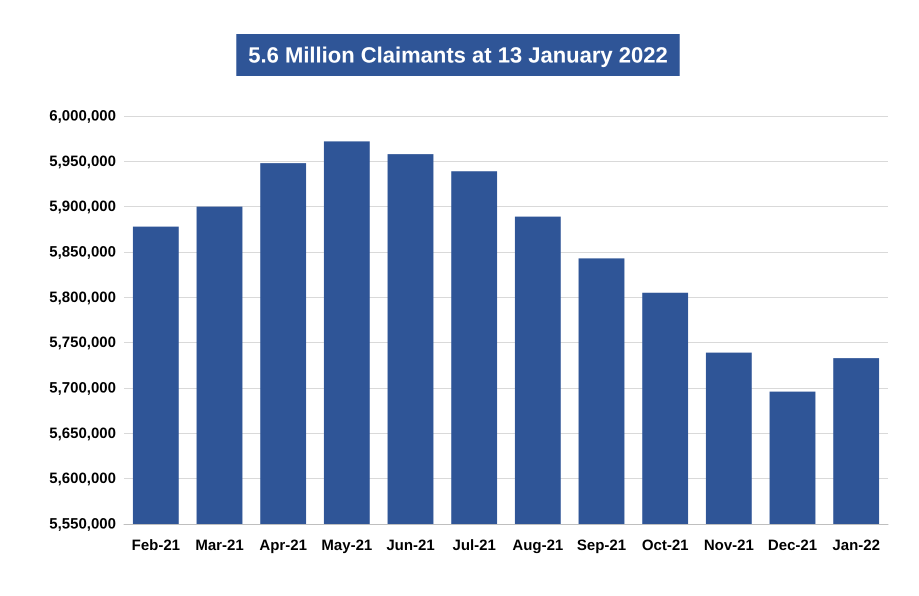 This screenshot has height=596, width=919. I want to click on y-tick-label: 5,550,000, so click(82, 524).